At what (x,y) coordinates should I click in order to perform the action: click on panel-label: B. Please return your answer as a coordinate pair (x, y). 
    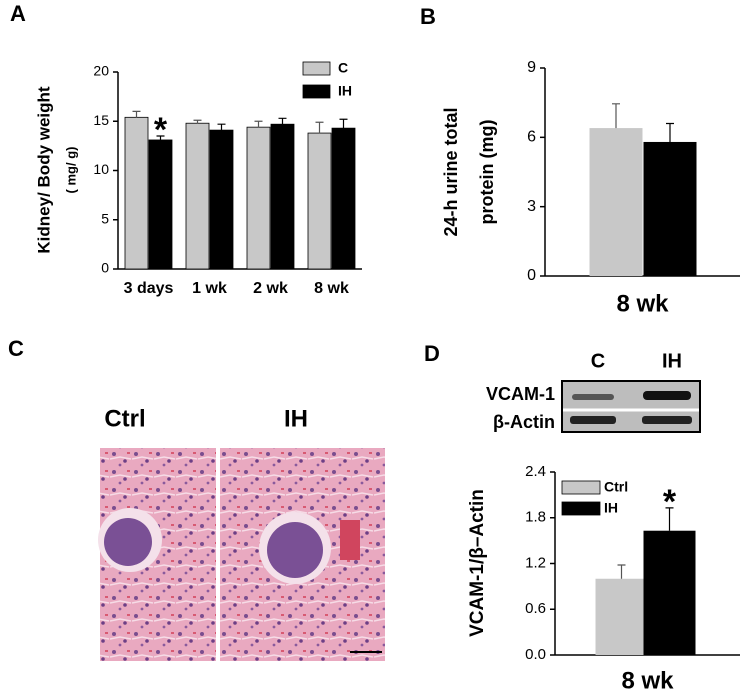
    Looking at the image, I should click on (428, 16).